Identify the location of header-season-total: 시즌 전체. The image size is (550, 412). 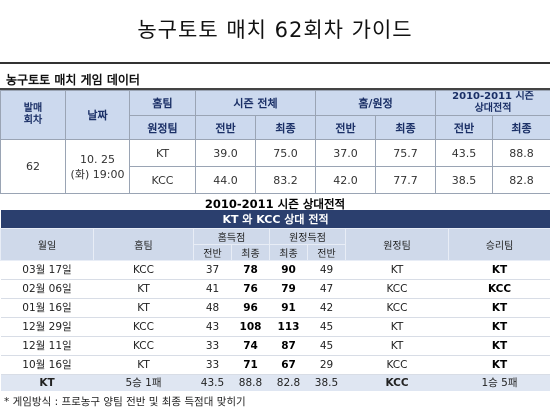
(255, 103).